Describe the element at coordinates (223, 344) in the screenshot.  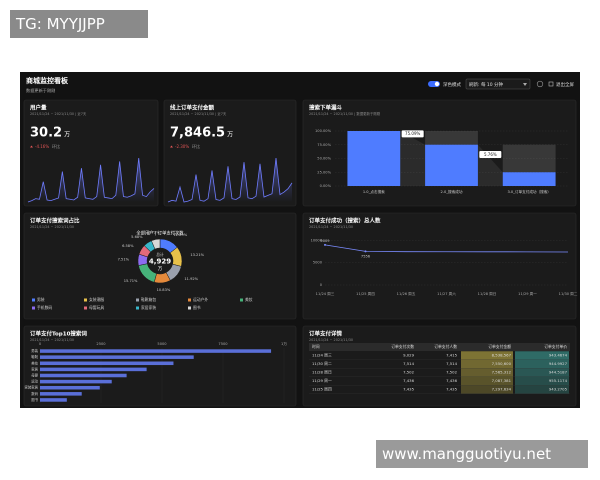
I see `x-tick-label: 7500` at that location.